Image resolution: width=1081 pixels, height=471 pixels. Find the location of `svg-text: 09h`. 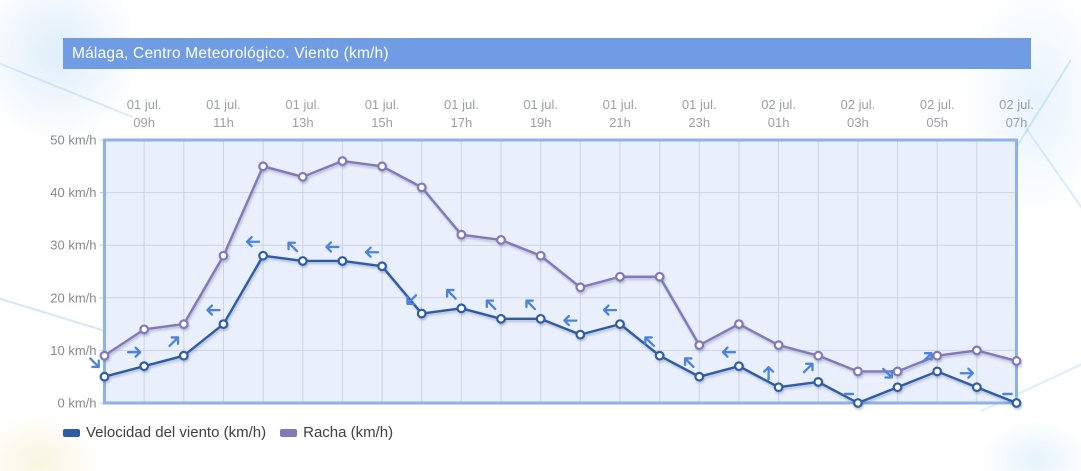

svg-text: 09h is located at coordinates (144, 122).